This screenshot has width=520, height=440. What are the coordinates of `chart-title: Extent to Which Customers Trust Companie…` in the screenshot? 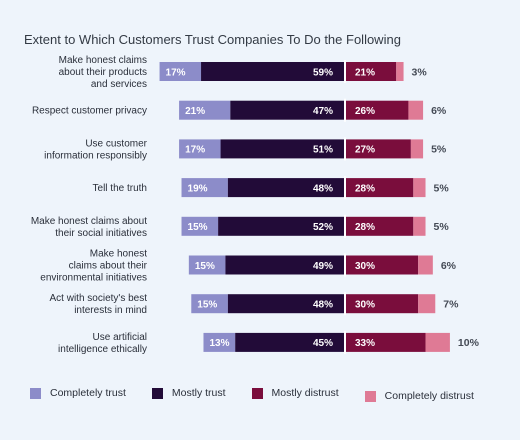 It's located at (212, 39).